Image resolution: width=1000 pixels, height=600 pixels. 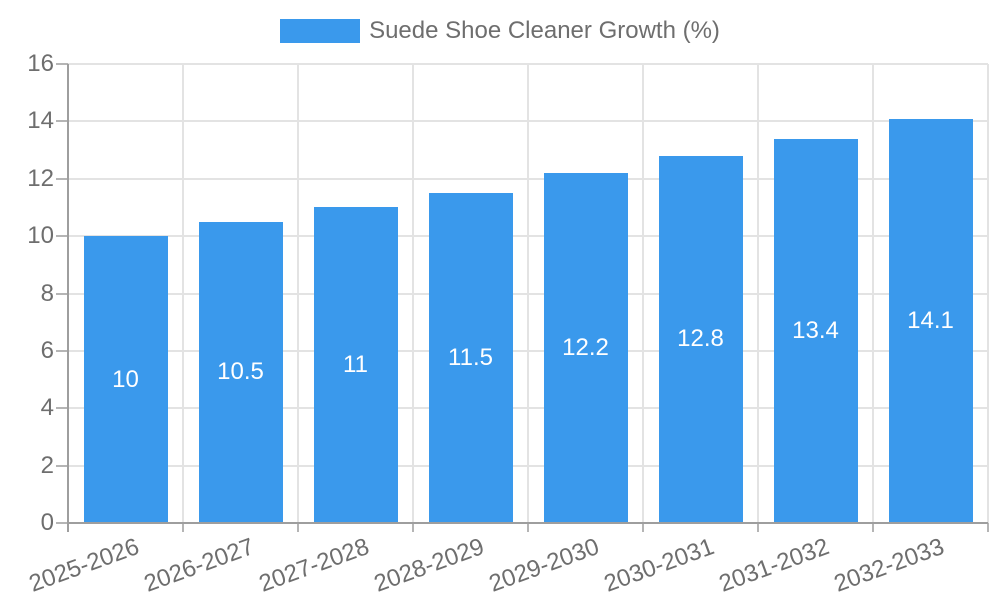 I want to click on bar-value-label: 14.1, so click(x=930, y=320).